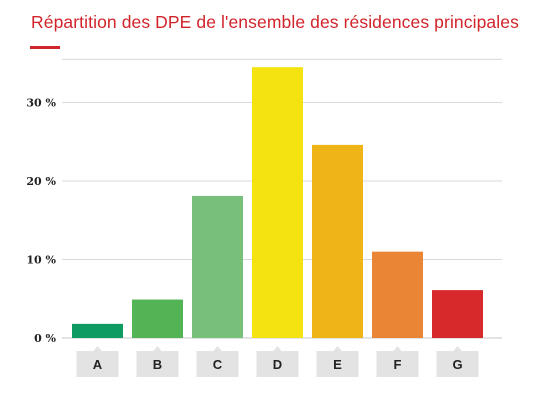 This screenshot has width=536, height=407. I want to click on x-tick-label: B, so click(157, 364).